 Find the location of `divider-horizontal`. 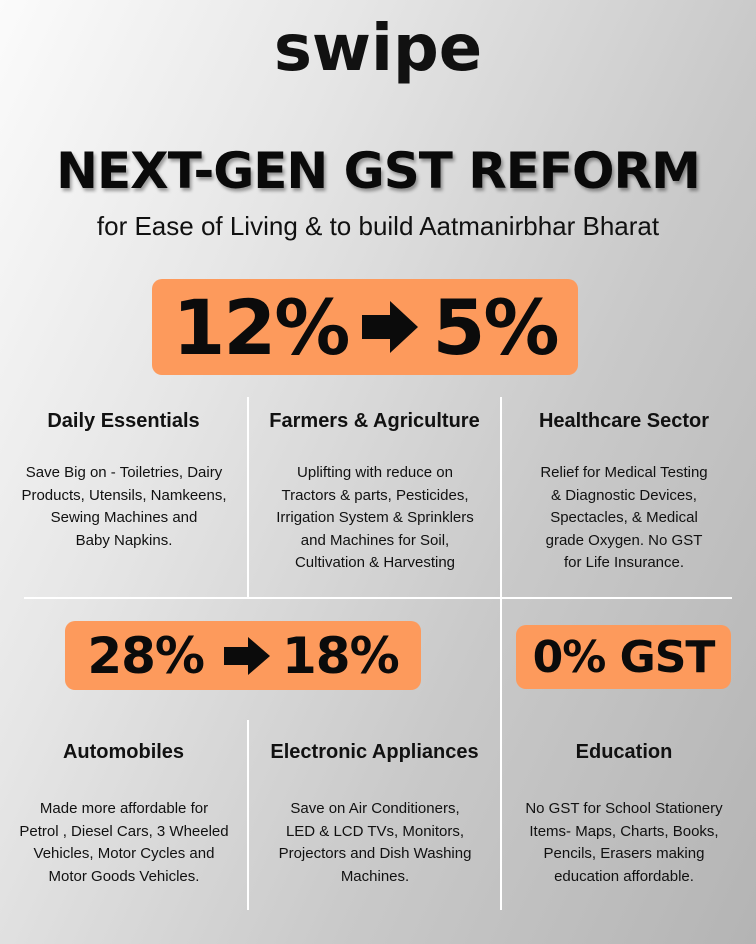

divider-horizontal is located at coordinates (378, 598).